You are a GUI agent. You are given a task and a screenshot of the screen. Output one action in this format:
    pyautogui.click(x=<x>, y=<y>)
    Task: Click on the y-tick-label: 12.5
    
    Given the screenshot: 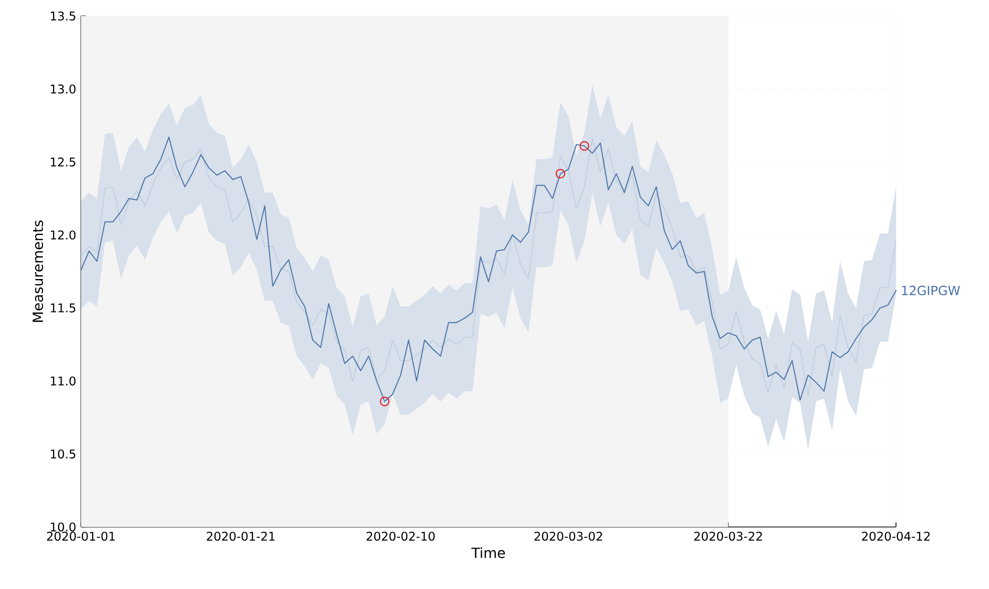 What is the action you would take?
    pyautogui.click(x=63, y=162)
    